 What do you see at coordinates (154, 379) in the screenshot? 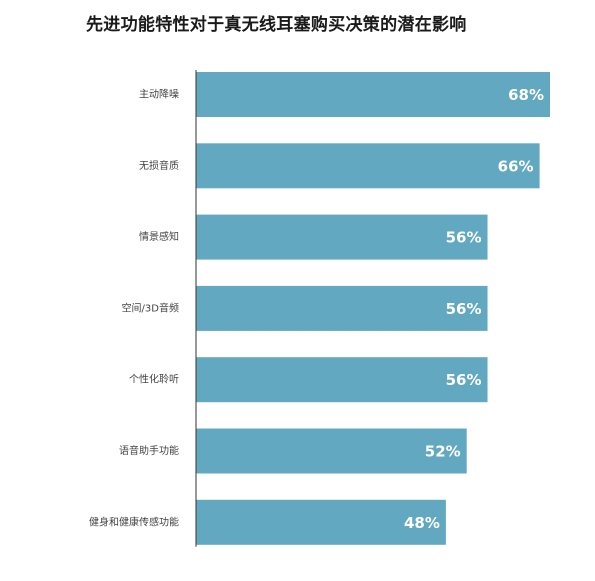
I see `category-label-4: 个性化聆听` at bounding box center [154, 379].